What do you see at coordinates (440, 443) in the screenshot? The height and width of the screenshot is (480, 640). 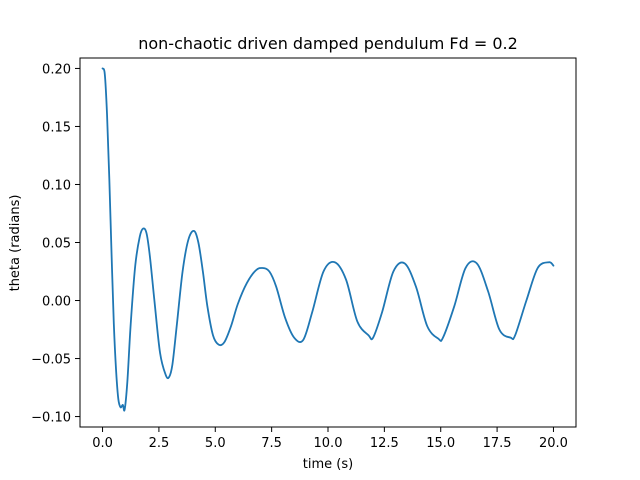 I see `x-tick-label: 15.0` at bounding box center [440, 443].